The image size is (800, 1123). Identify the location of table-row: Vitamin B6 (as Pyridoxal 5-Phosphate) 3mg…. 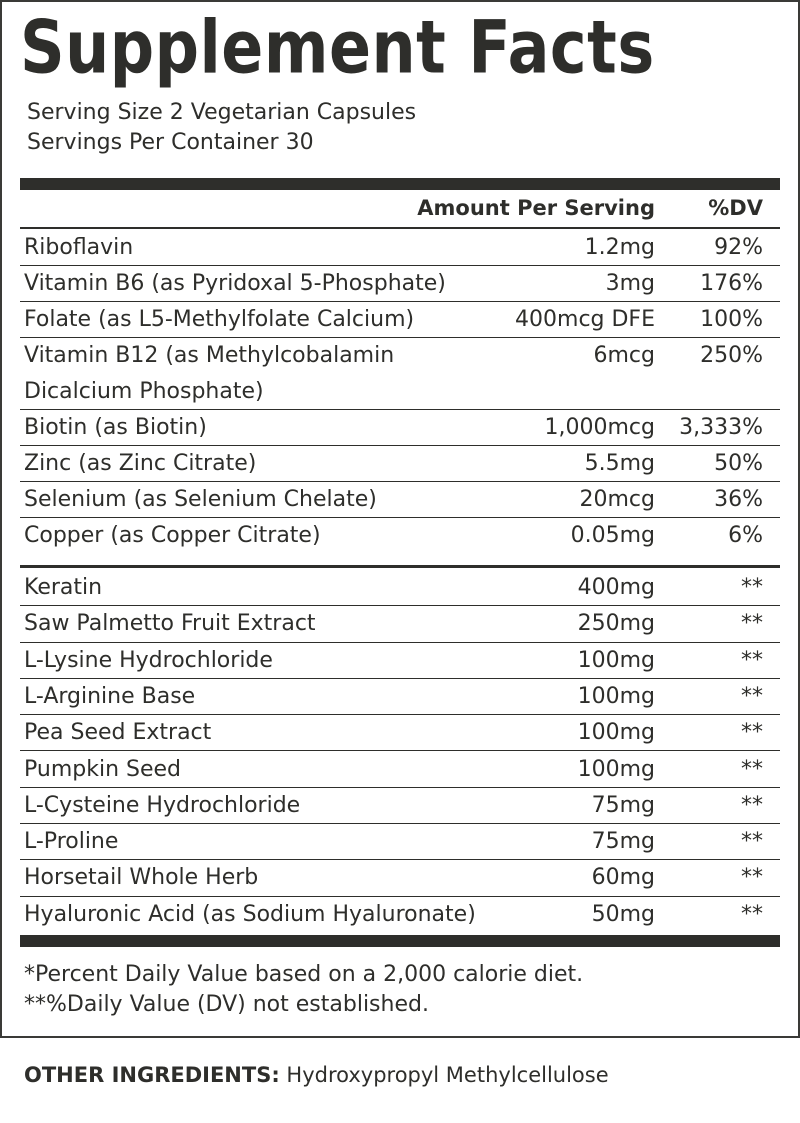
(400, 284).